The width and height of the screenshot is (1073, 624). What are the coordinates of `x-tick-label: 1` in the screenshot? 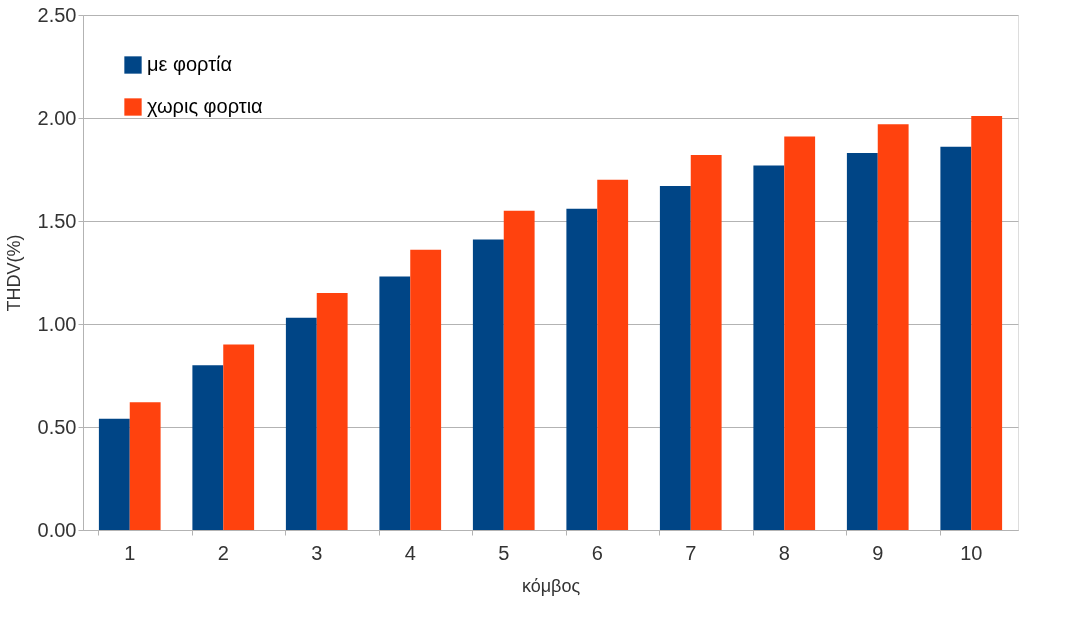 It's located at (130, 552).